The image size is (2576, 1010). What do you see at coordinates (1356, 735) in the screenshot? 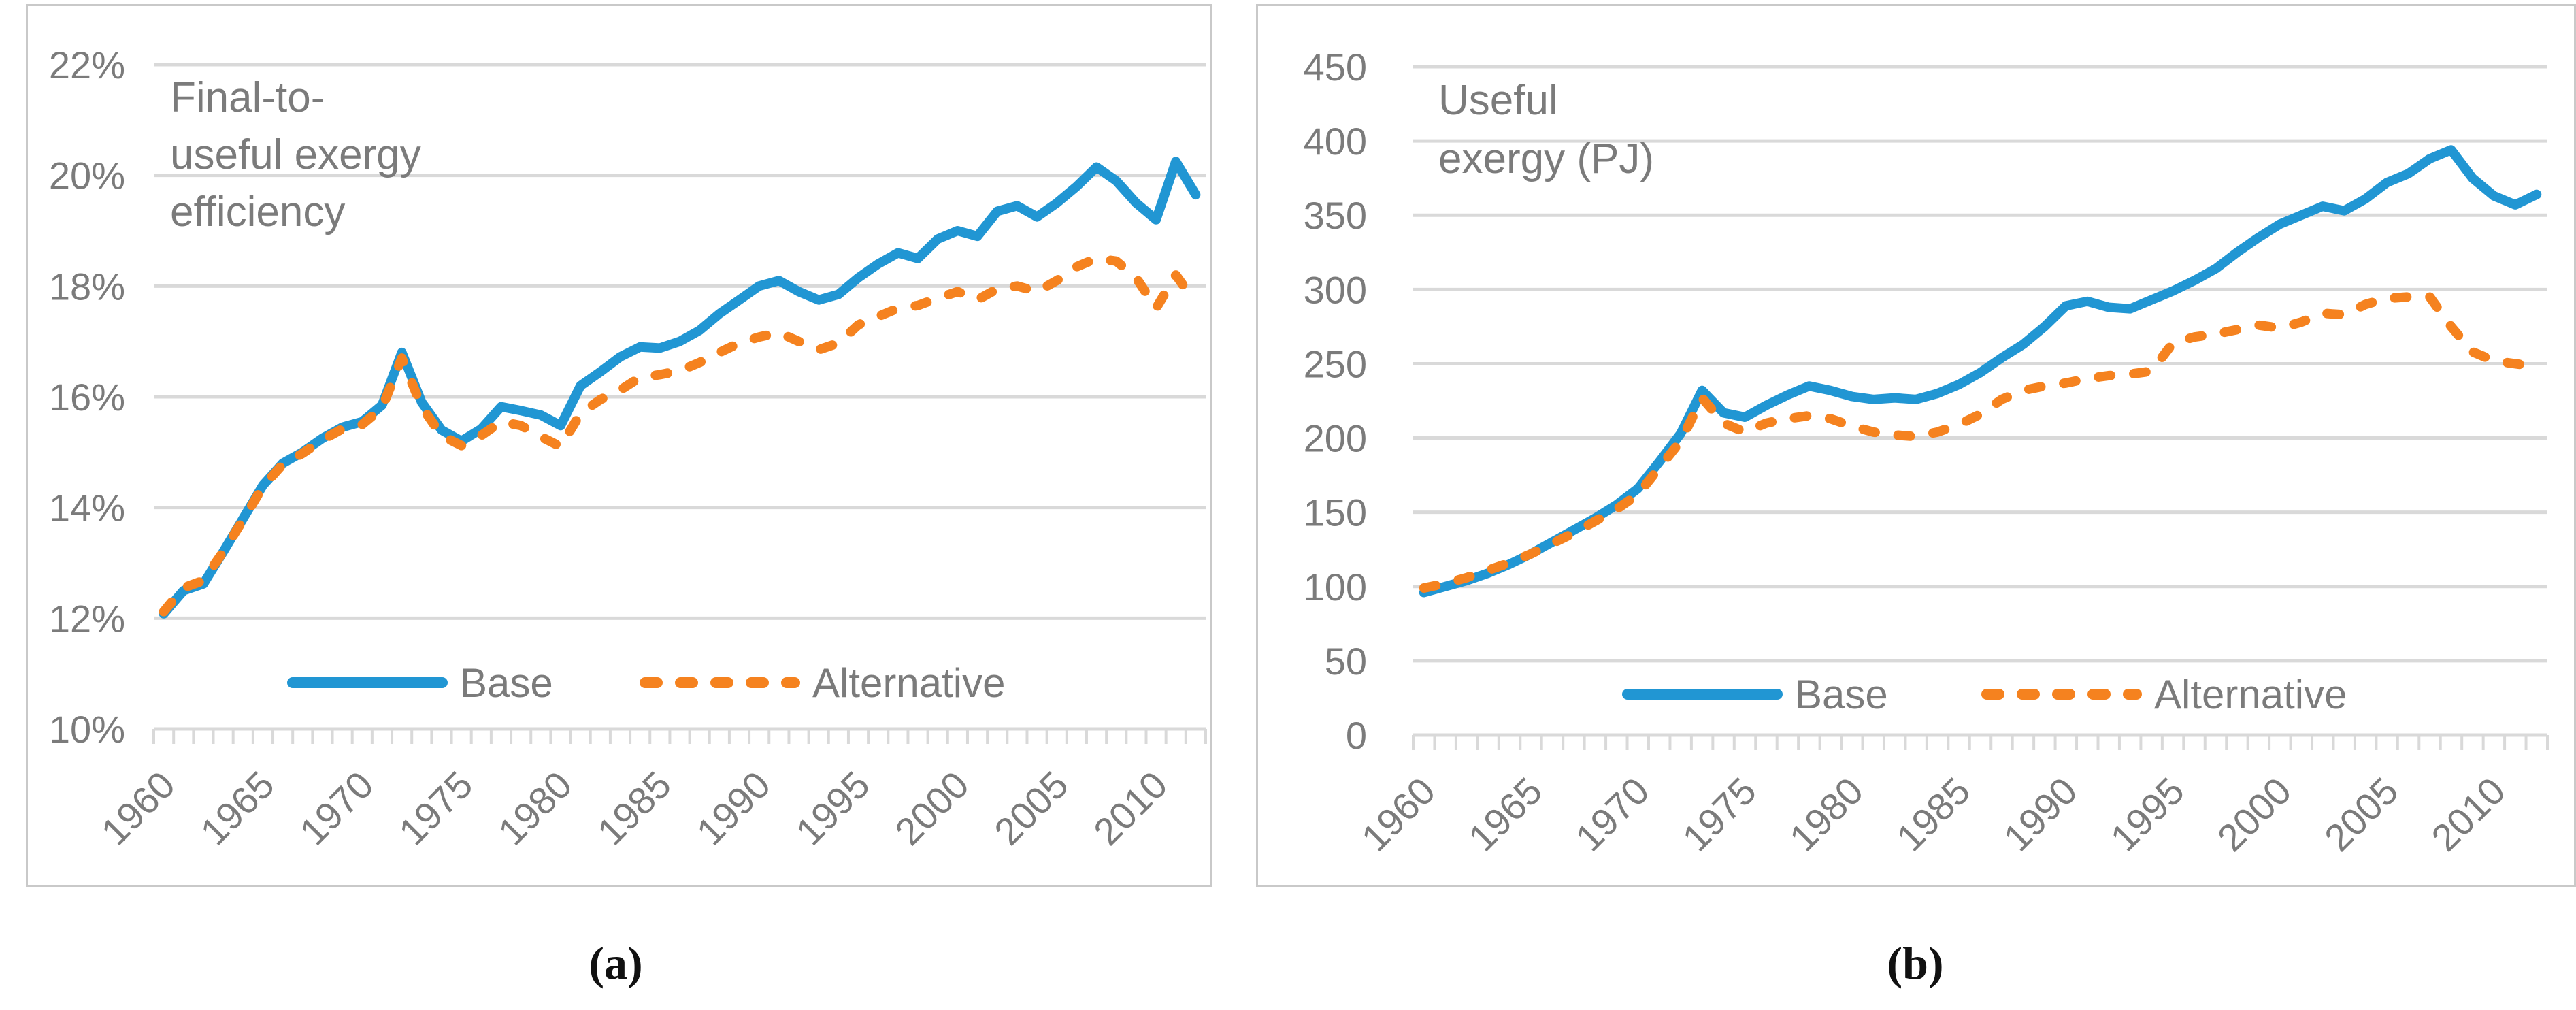
I see `y-axis-tick-label: 0` at bounding box center [1356, 735].